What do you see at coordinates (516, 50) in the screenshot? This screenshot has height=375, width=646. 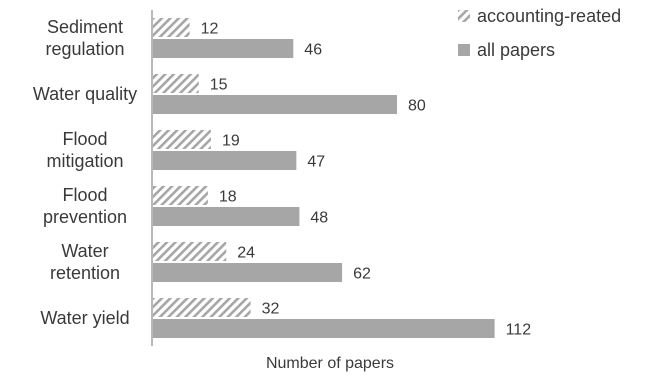 I see `legend-label: all papers` at bounding box center [516, 50].